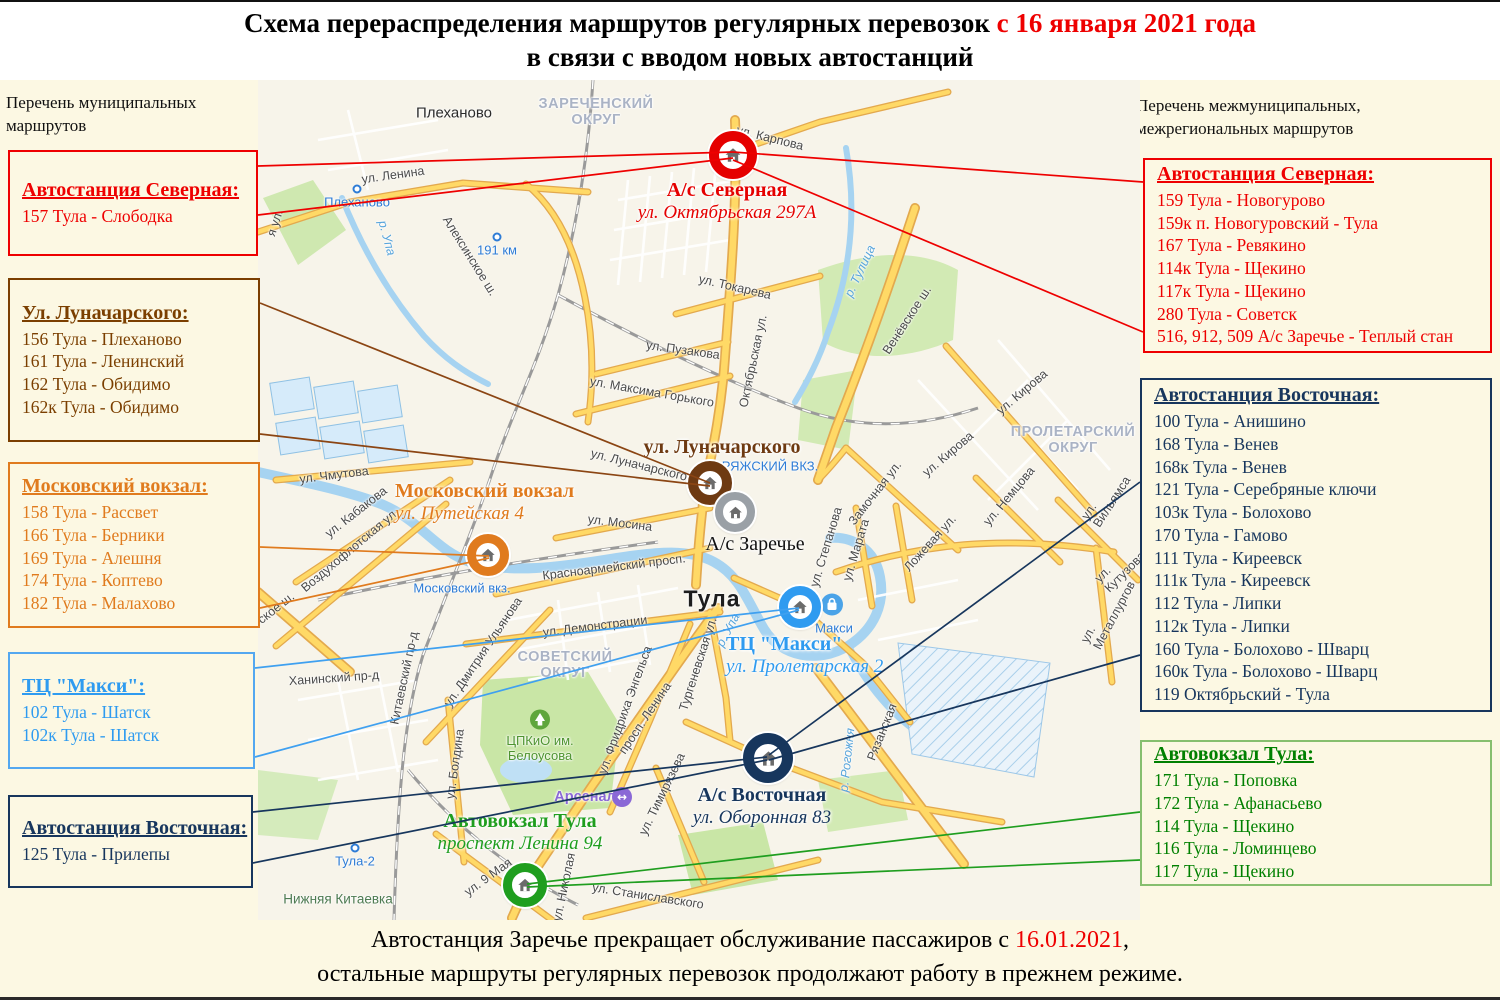  I want to click on route-item: 158 Тула - Рассвет, so click(90, 512).